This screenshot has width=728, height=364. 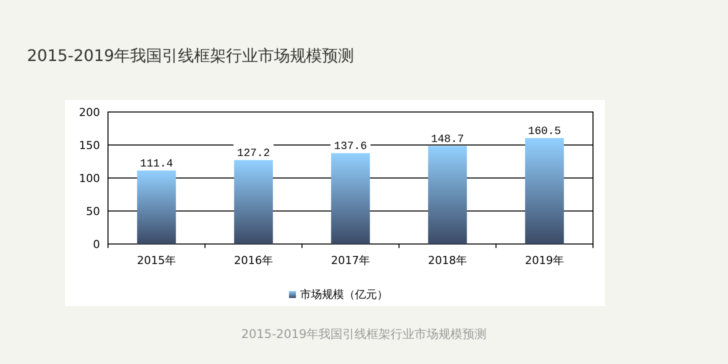 I want to click on text: 2015-2019年我国引线框架行业市场规模预测, so click(x=364, y=334).